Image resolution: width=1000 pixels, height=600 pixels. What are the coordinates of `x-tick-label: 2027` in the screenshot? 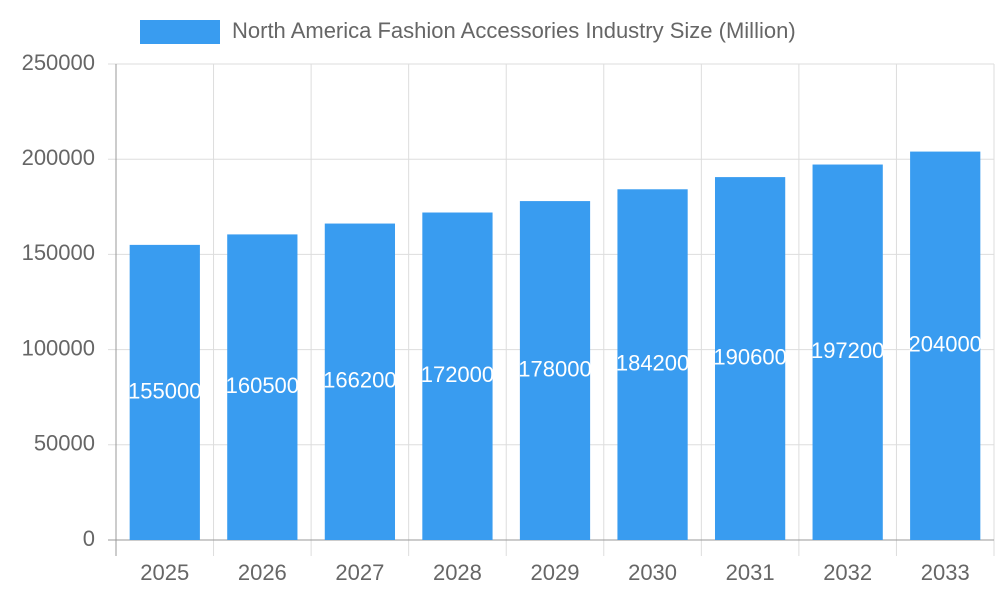 It's located at (359, 572).